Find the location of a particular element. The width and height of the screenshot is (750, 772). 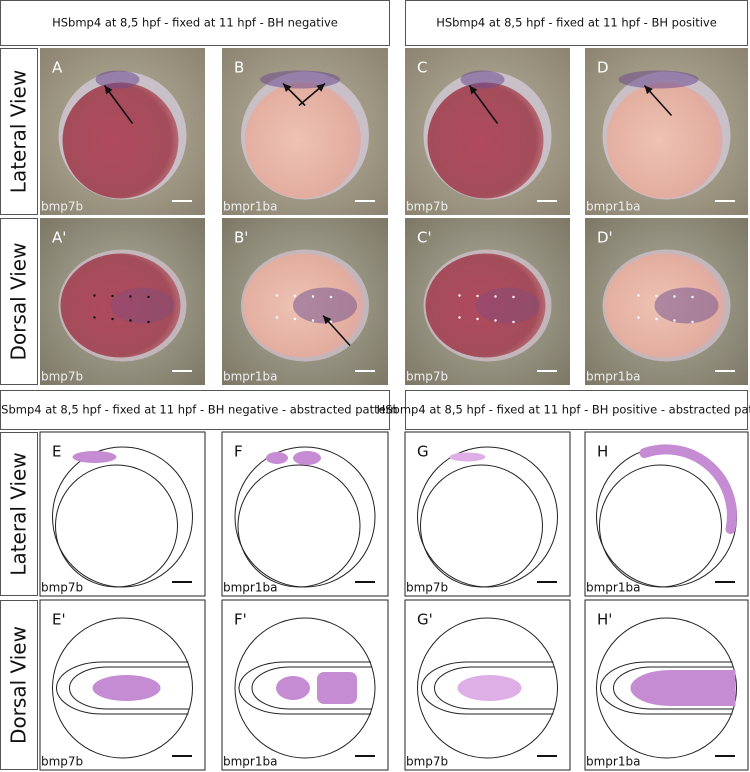

panel-letter: C' is located at coordinates (424, 238).